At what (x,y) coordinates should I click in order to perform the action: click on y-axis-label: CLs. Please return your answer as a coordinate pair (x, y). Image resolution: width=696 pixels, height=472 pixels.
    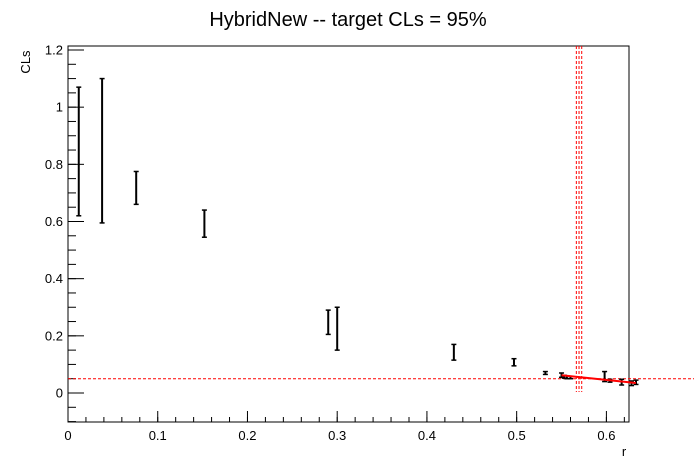
    Looking at the image, I should click on (25, 62).